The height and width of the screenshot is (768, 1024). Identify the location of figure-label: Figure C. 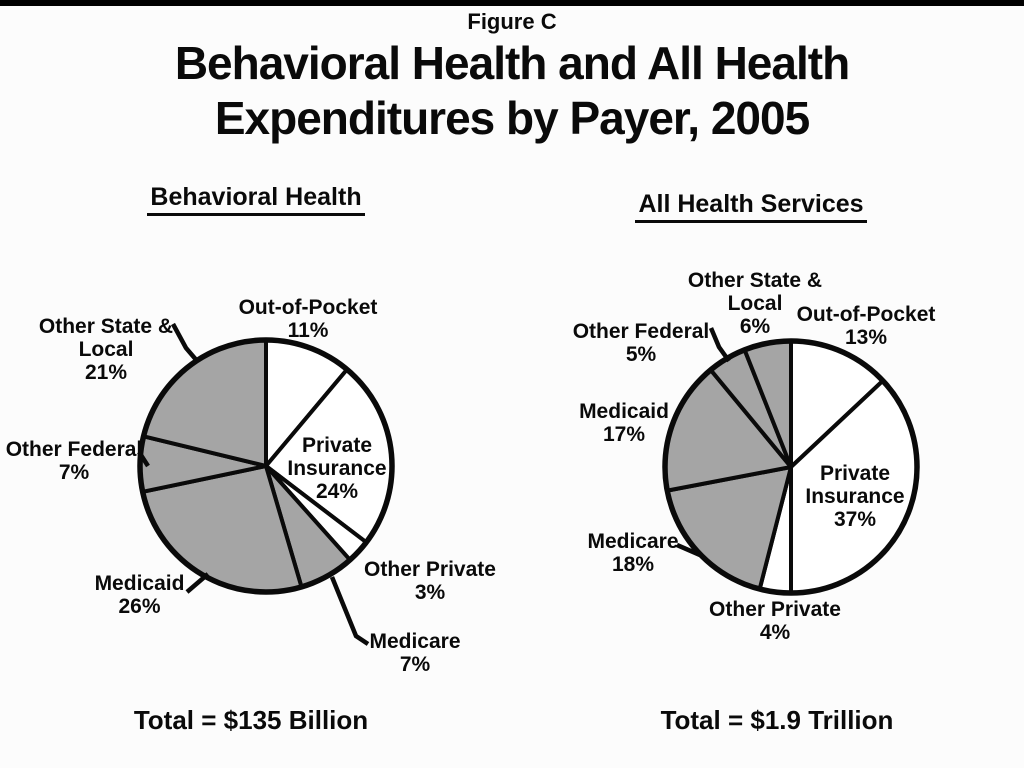
(512, 21).